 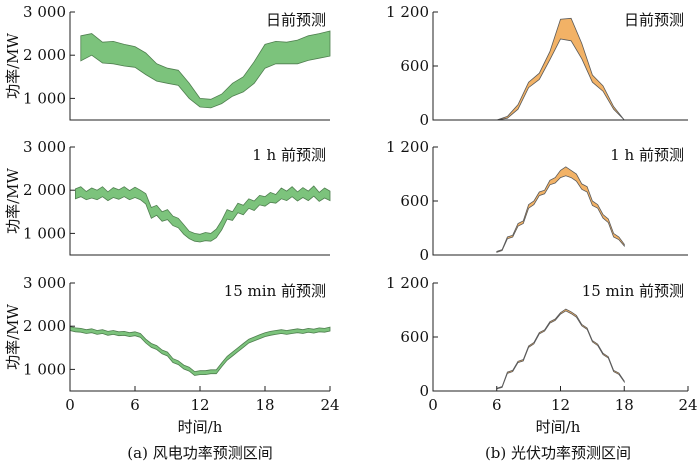 What do you see at coordinates (199, 453) in the screenshot?
I see `caption-a: (a) 风电功率预测区间` at bounding box center [199, 453].